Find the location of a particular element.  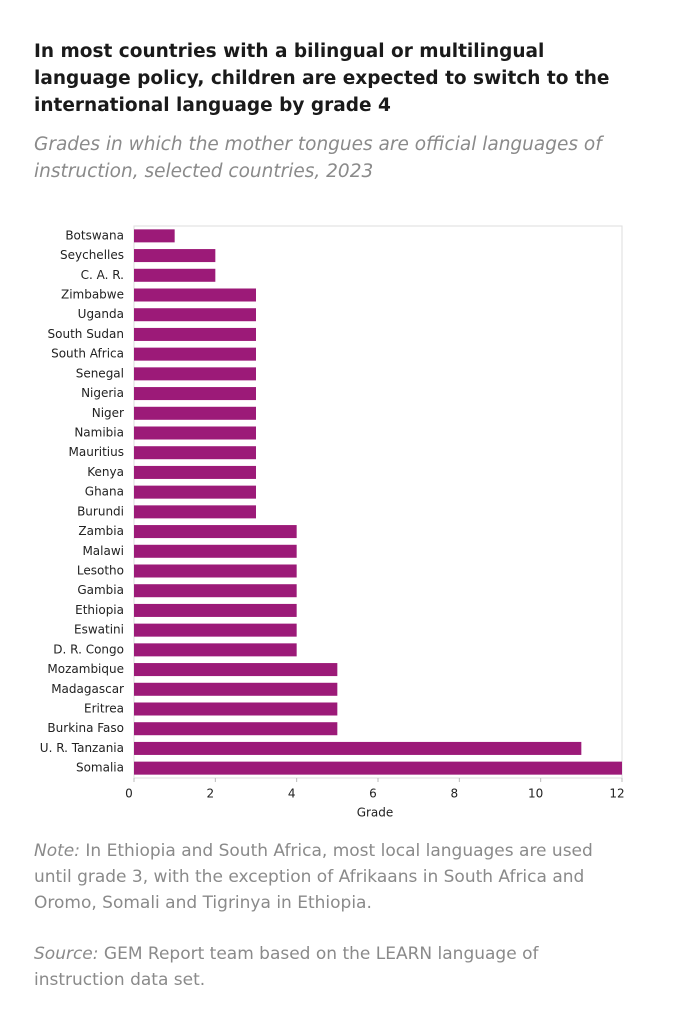

y-tick-label: Namibia is located at coordinates (99, 433).